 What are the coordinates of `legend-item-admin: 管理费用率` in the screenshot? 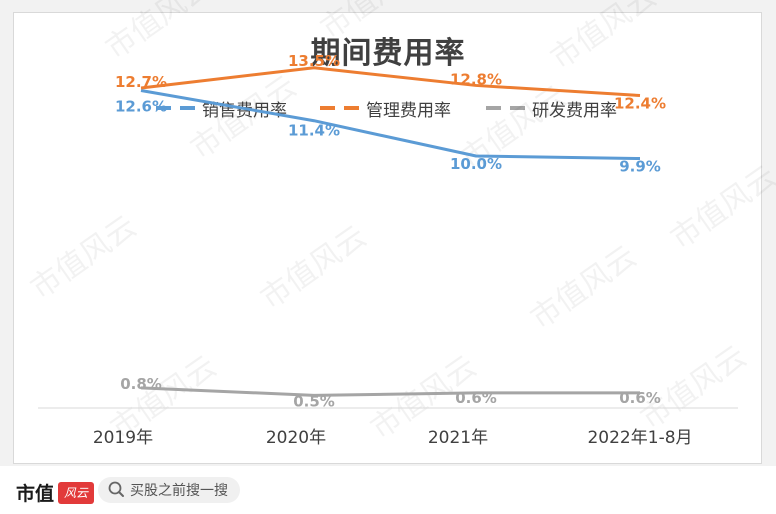 It's located at (385, 108).